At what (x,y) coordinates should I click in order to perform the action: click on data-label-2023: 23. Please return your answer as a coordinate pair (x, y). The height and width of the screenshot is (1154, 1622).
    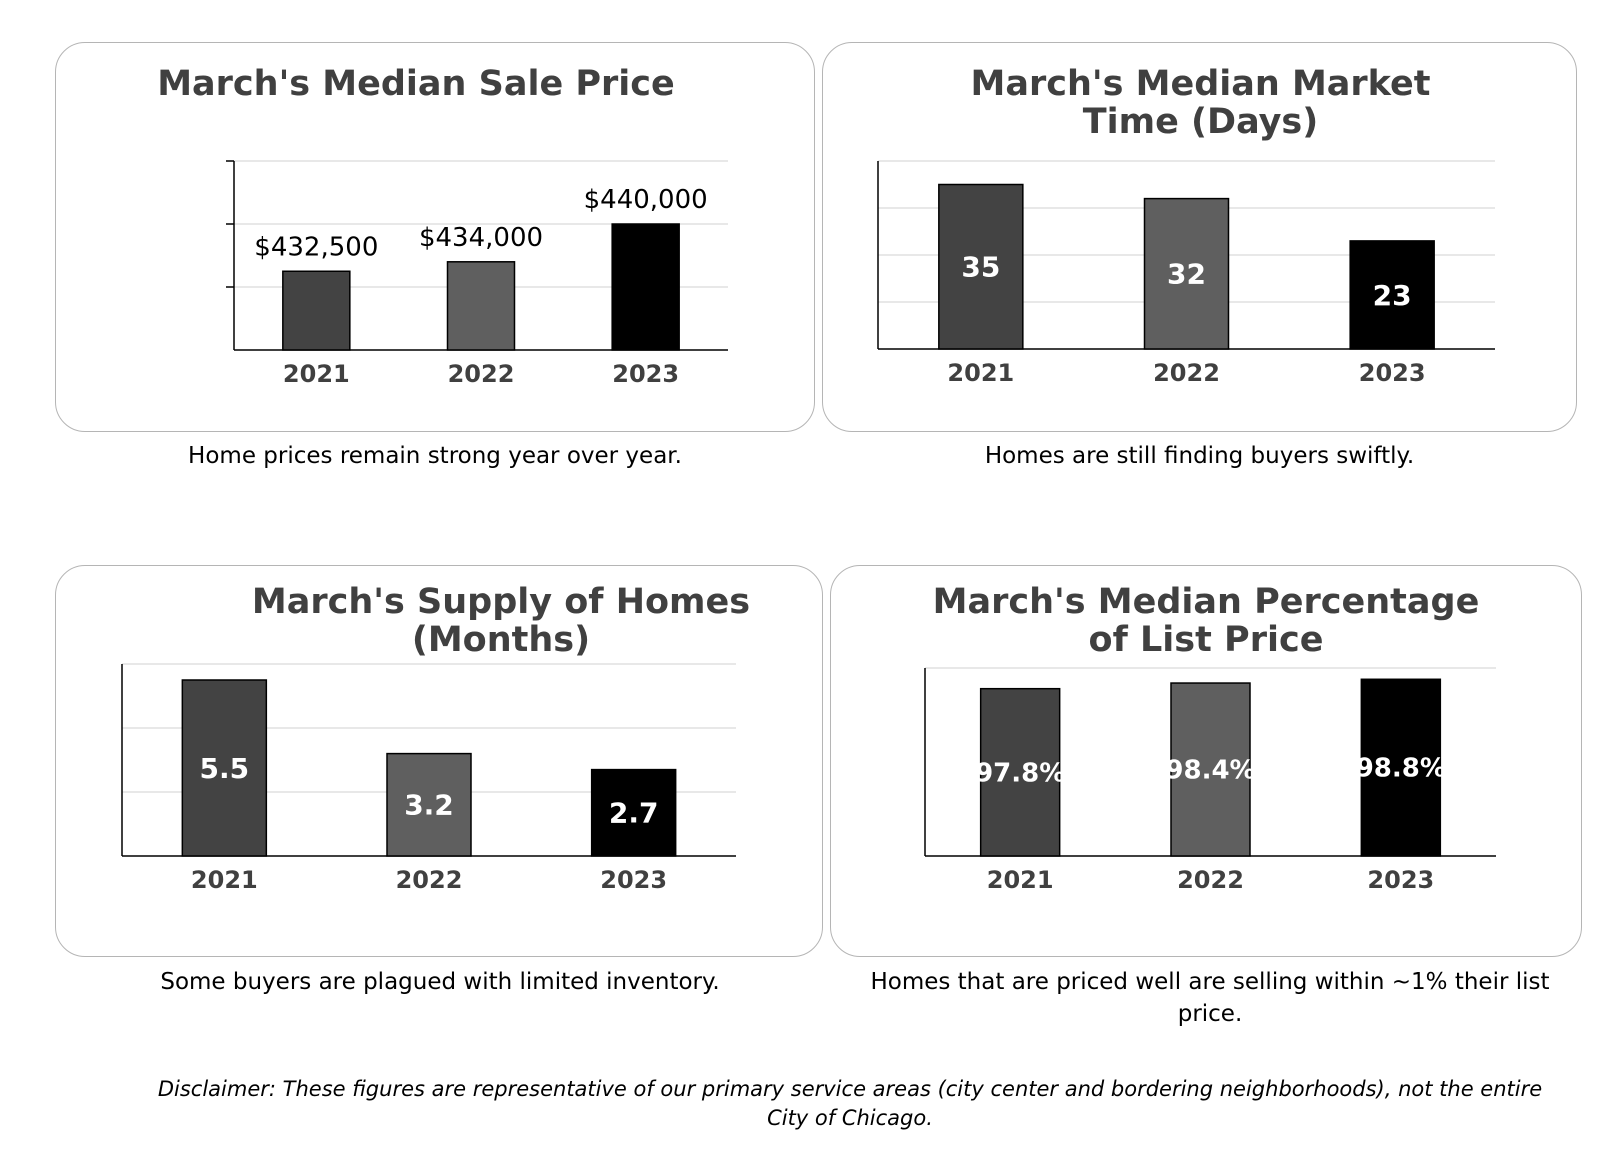
    Looking at the image, I should click on (1392, 295).